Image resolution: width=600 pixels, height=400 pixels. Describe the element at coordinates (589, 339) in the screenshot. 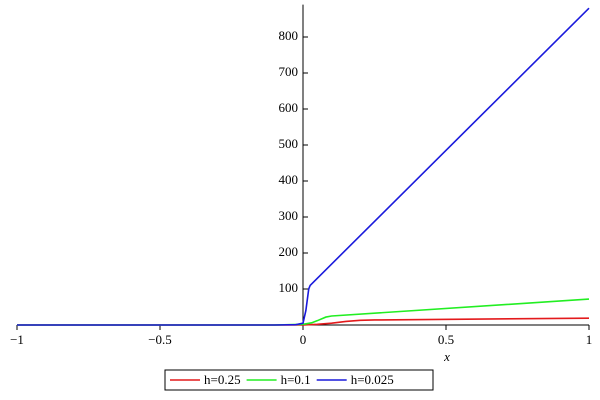

I see `x-tick-label: 1` at that location.